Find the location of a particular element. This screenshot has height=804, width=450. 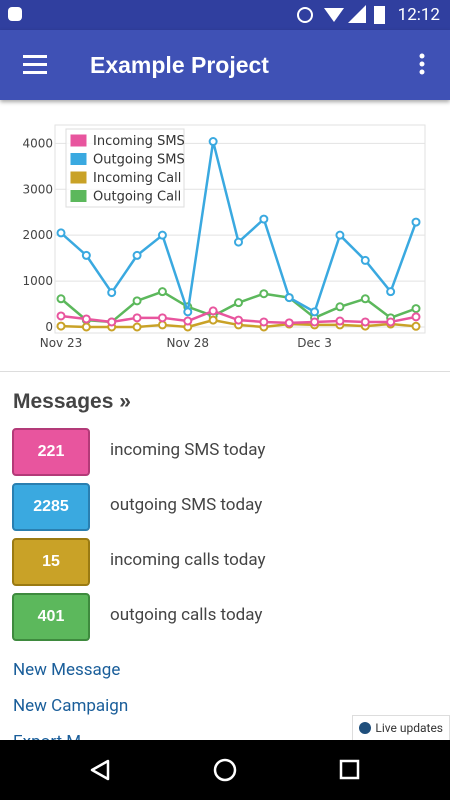

stat-value: 15 is located at coordinates (51, 562).